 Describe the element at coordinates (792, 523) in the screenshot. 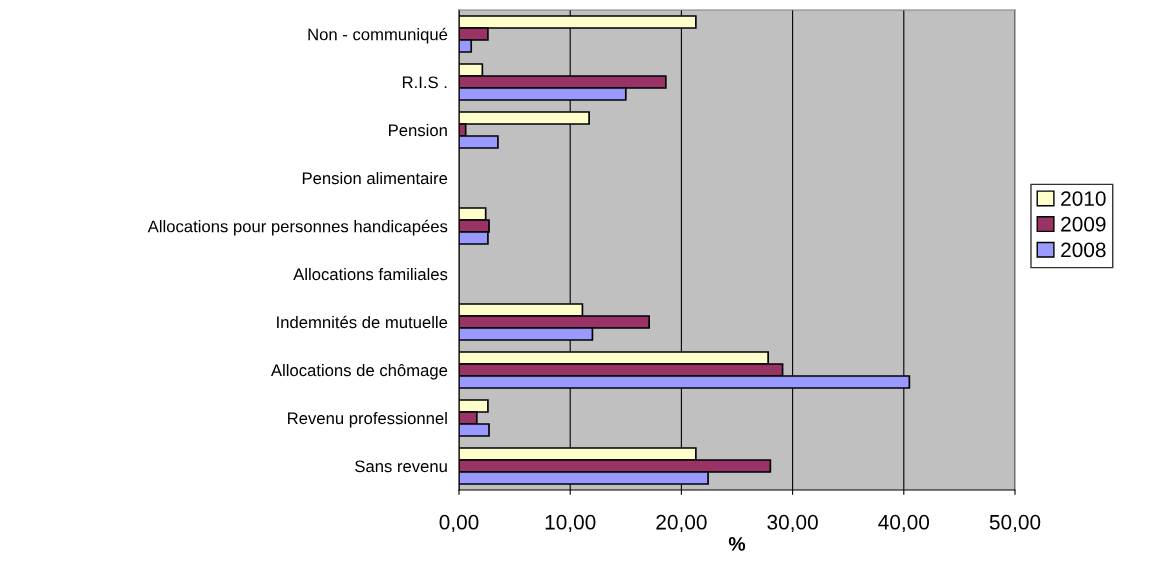

I see `x-tick-label: 30,00` at that location.